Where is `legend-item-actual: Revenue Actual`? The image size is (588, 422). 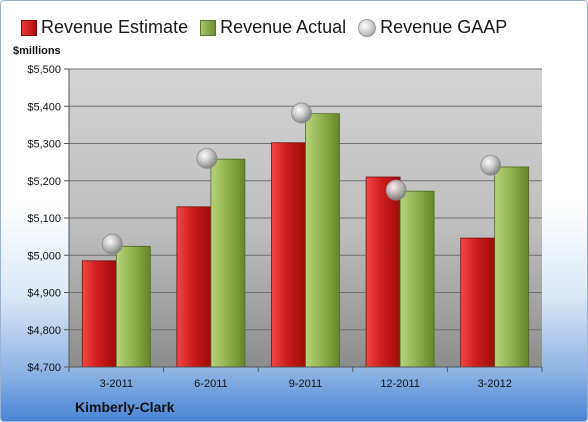
legend-item-actual: Revenue Actual is located at coordinates (273, 27).